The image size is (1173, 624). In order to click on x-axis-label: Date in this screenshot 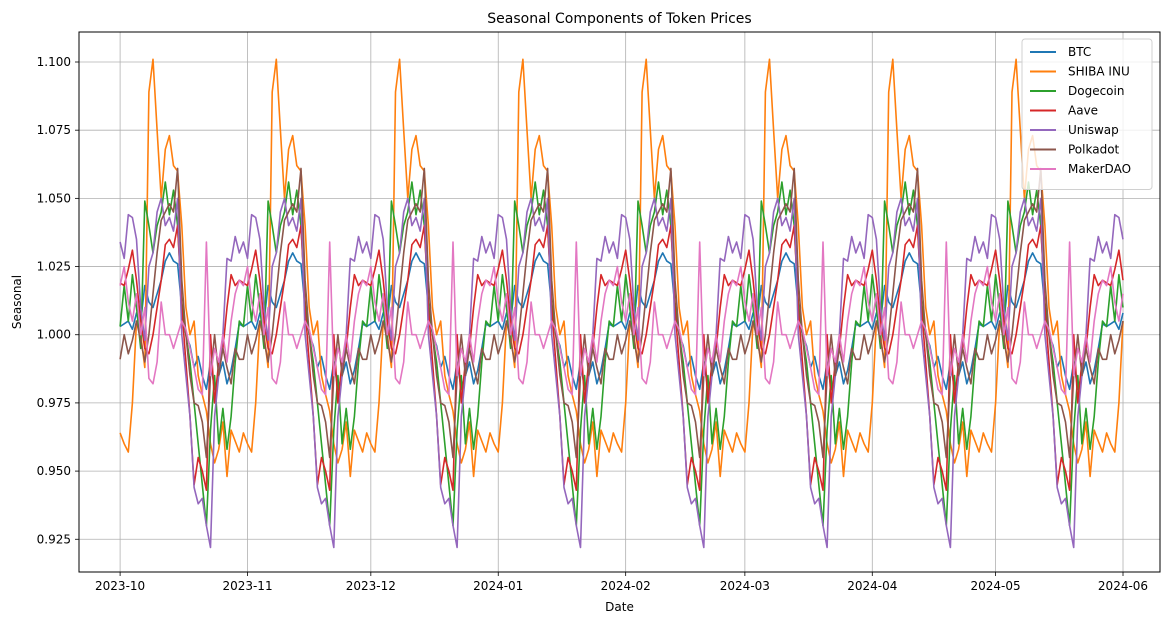, I will do `click(619, 607)`.